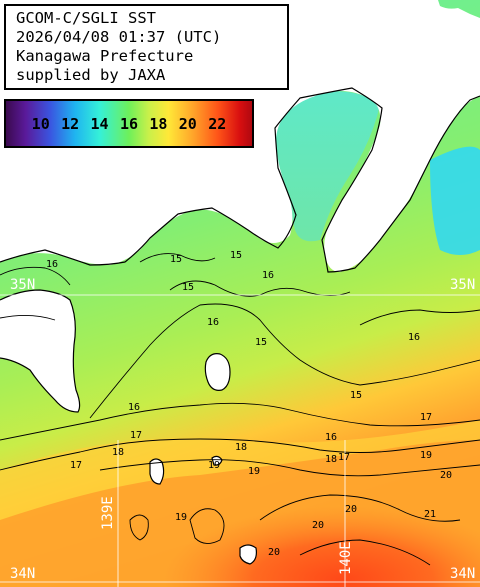 The width and height of the screenshot is (480, 587). What do you see at coordinates (40, 124) in the screenshot?
I see `legend-label: 10` at bounding box center [40, 124].